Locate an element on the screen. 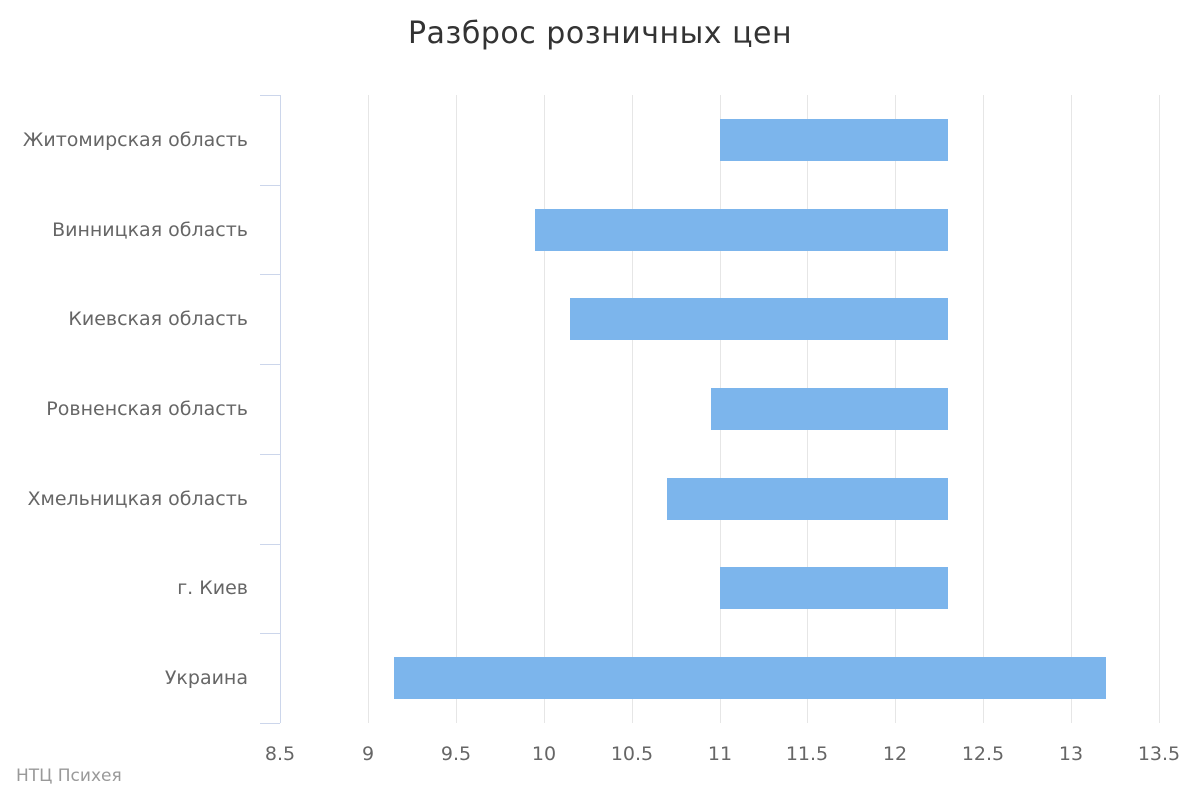 The height and width of the screenshot is (800, 1200). x-axis-tick-label: 11.5 is located at coordinates (807, 754).